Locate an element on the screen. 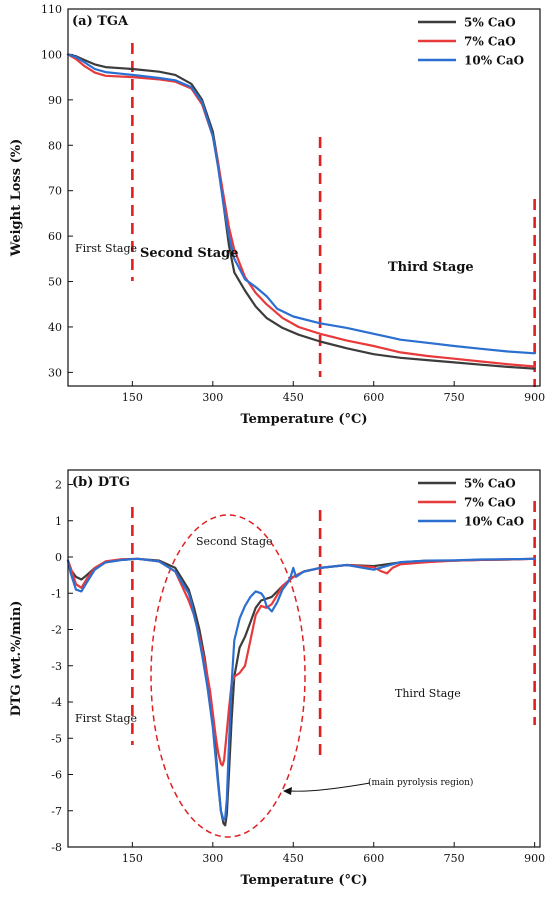 The image size is (550, 907). tga-x-tick-label: 150 is located at coordinates (132, 397).